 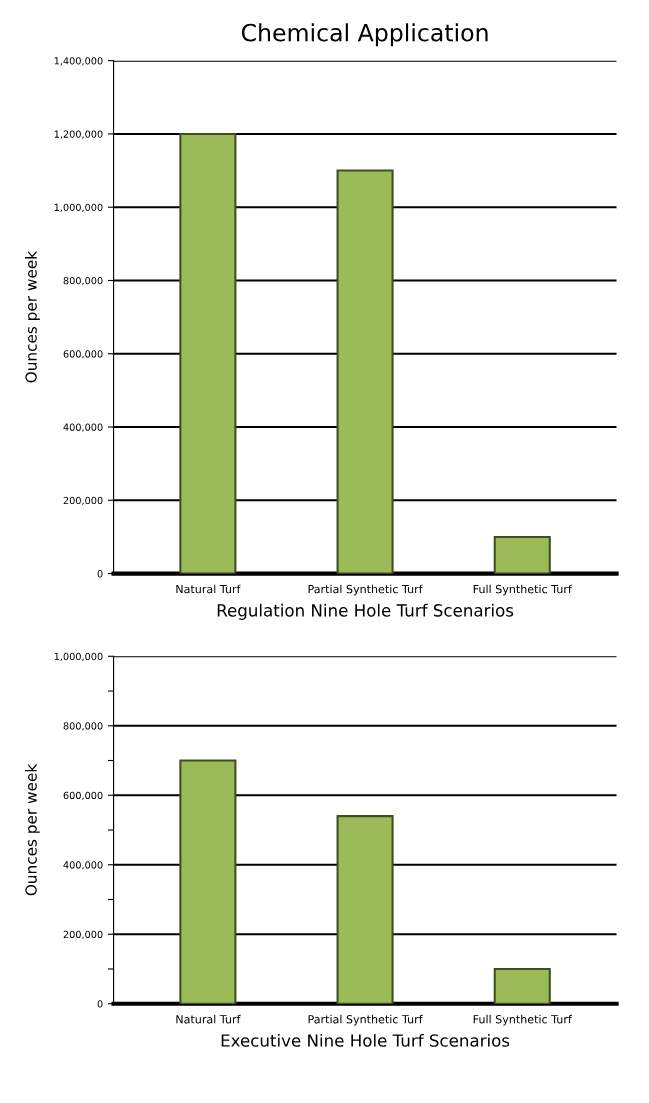 What do you see at coordinates (365, 1040) in the screenshot?
I see `x-axis-title: Executive Nine Hole Turf Scenarios` at bounding box center [365, 1040].